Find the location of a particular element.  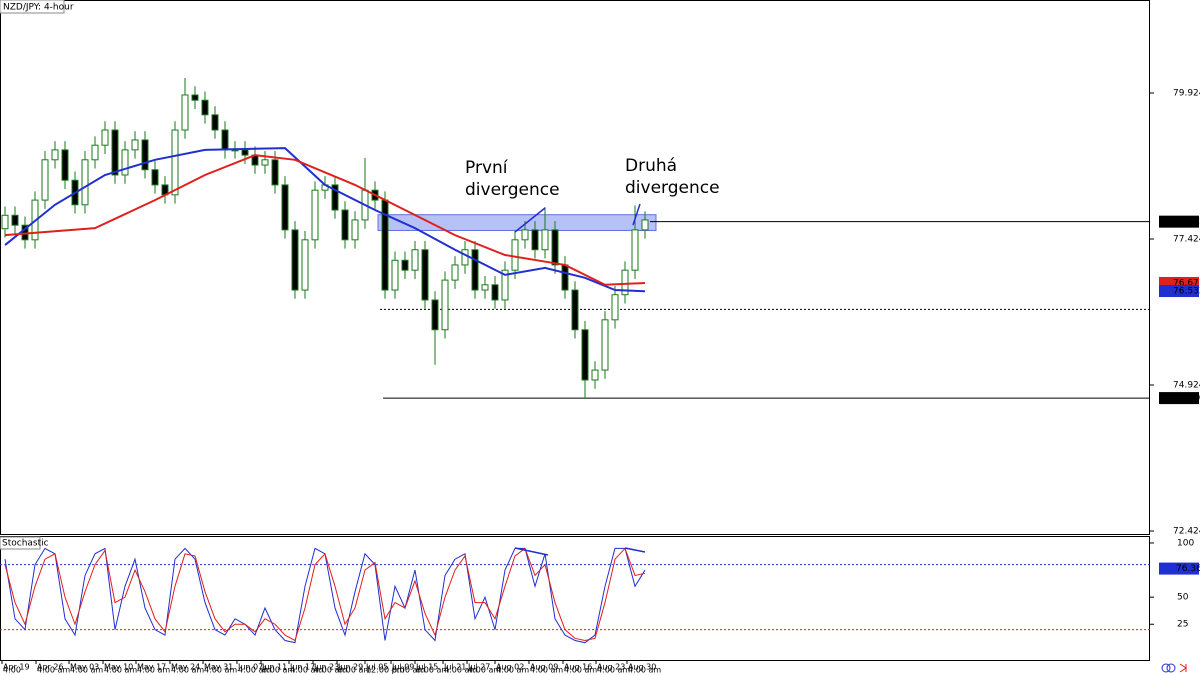

price-marker-label: 76.671 is located at coordinates (1186, 283).